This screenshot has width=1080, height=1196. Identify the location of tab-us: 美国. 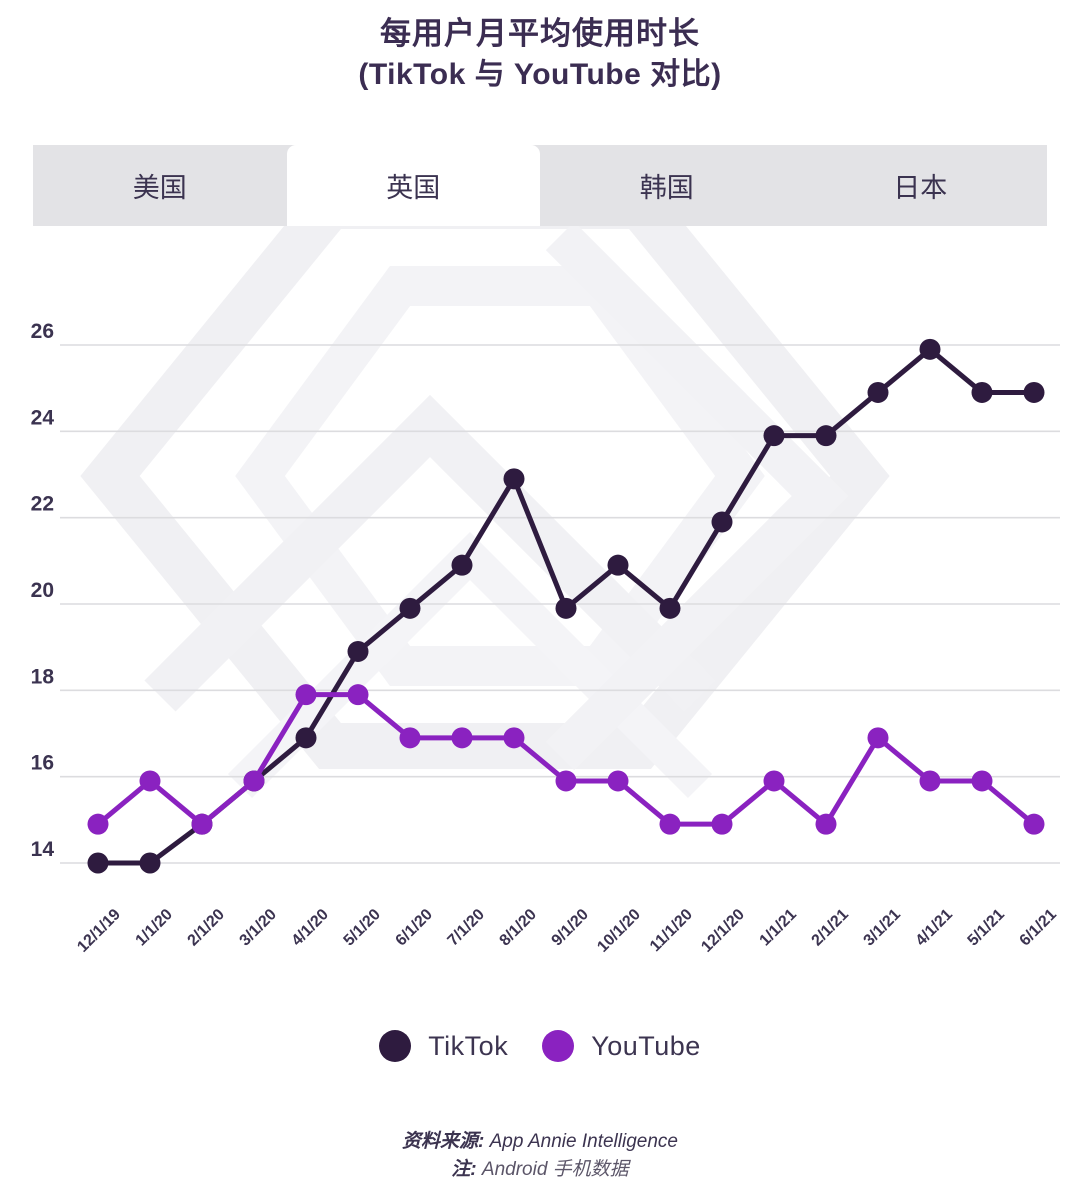
(160, 185).